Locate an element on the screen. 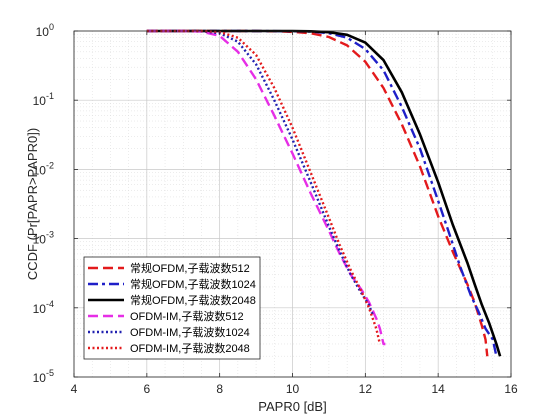  y-tick-label: 10⁻³ is located at coordinates (43, 238).